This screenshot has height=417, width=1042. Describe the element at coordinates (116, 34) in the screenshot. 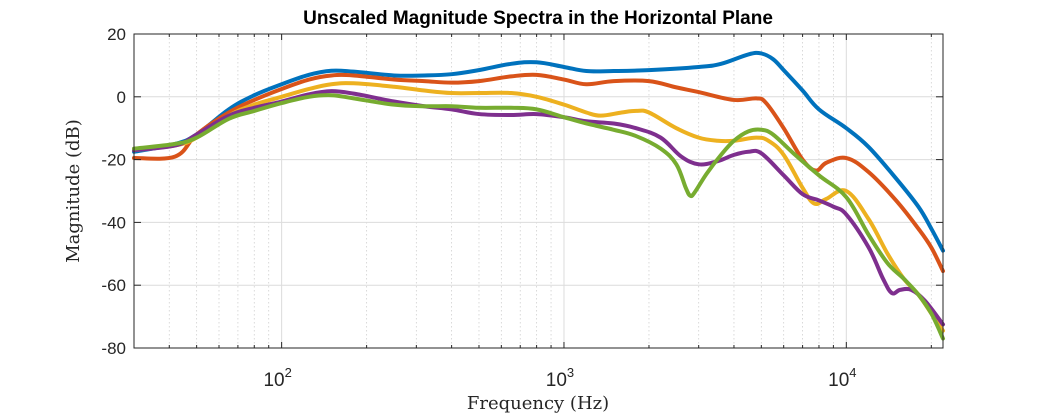

I see `y-tick-label: 20` at that location.